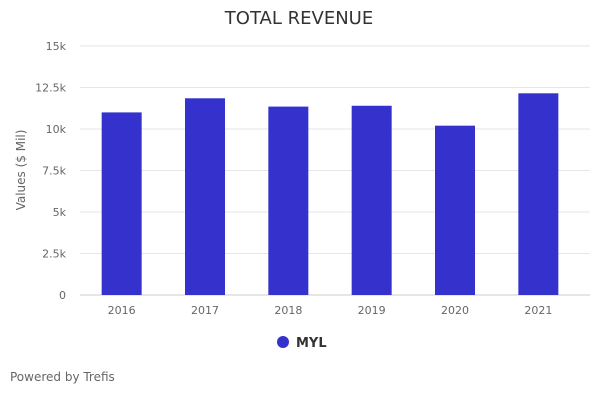 The image size is (600, 400). Describe the element at coordinates (21, 170) in the screenshot. I see `y-axis-title: Values ($ Mil)` at that location.